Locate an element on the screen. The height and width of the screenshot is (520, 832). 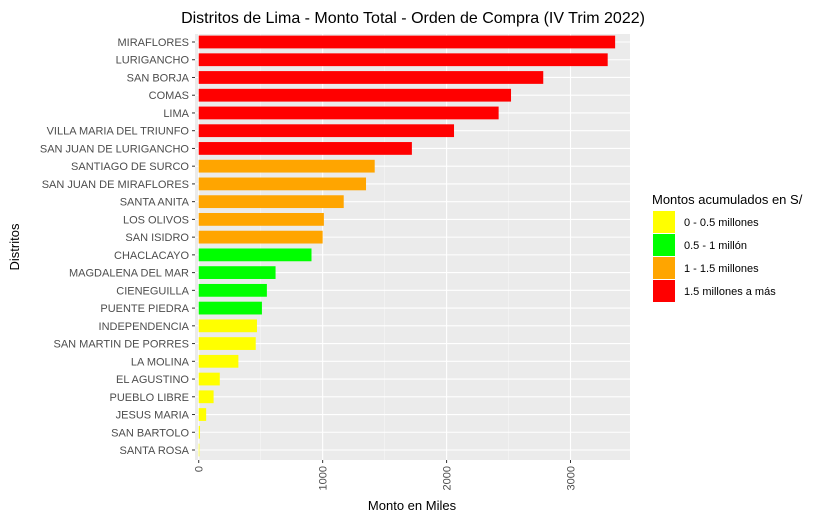
y-tick-label: SAN BARTOLO is located at coordinates (150, 433).